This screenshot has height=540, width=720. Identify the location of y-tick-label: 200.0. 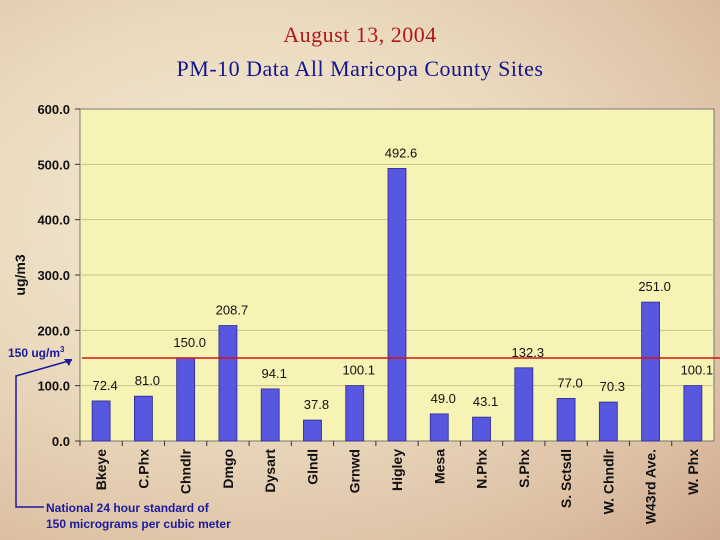
(53, 330).